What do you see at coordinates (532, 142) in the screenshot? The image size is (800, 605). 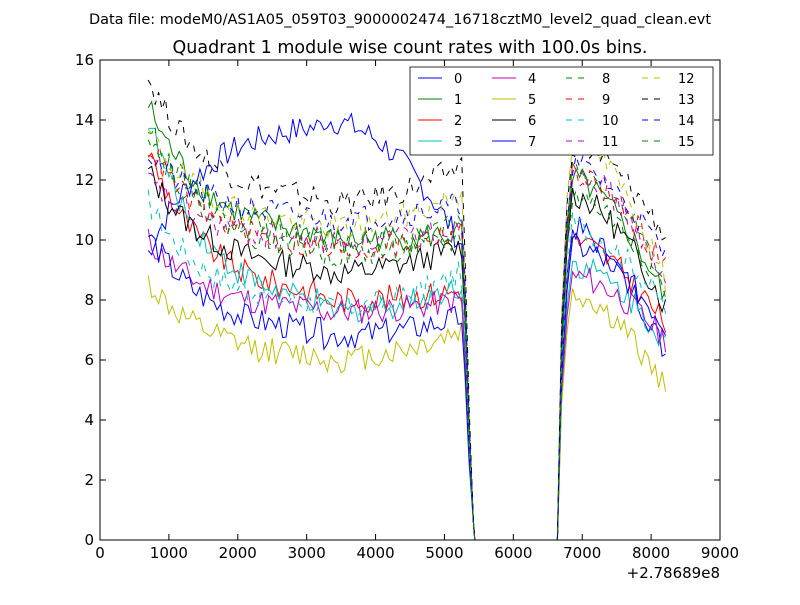 I see `legend-label-7: 7` at bounding box center [532, 142].